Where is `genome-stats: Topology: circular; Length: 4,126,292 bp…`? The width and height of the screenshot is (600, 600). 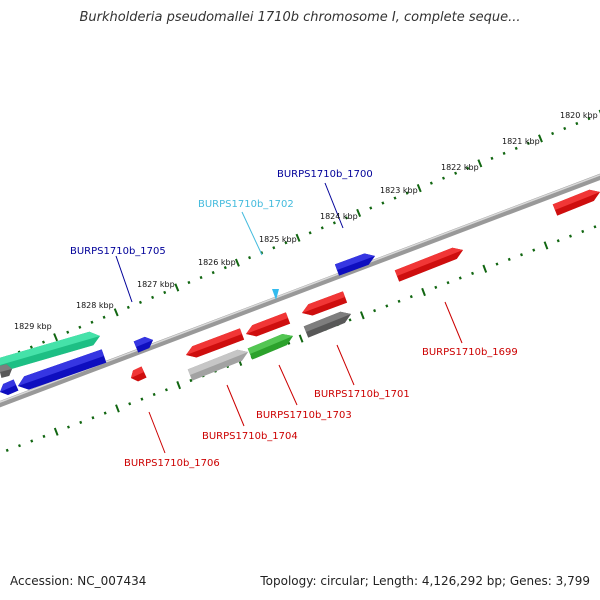
genome-stats: Topology: circular; Length: 4,126,292 bp… is located at coordinates (425, 581).